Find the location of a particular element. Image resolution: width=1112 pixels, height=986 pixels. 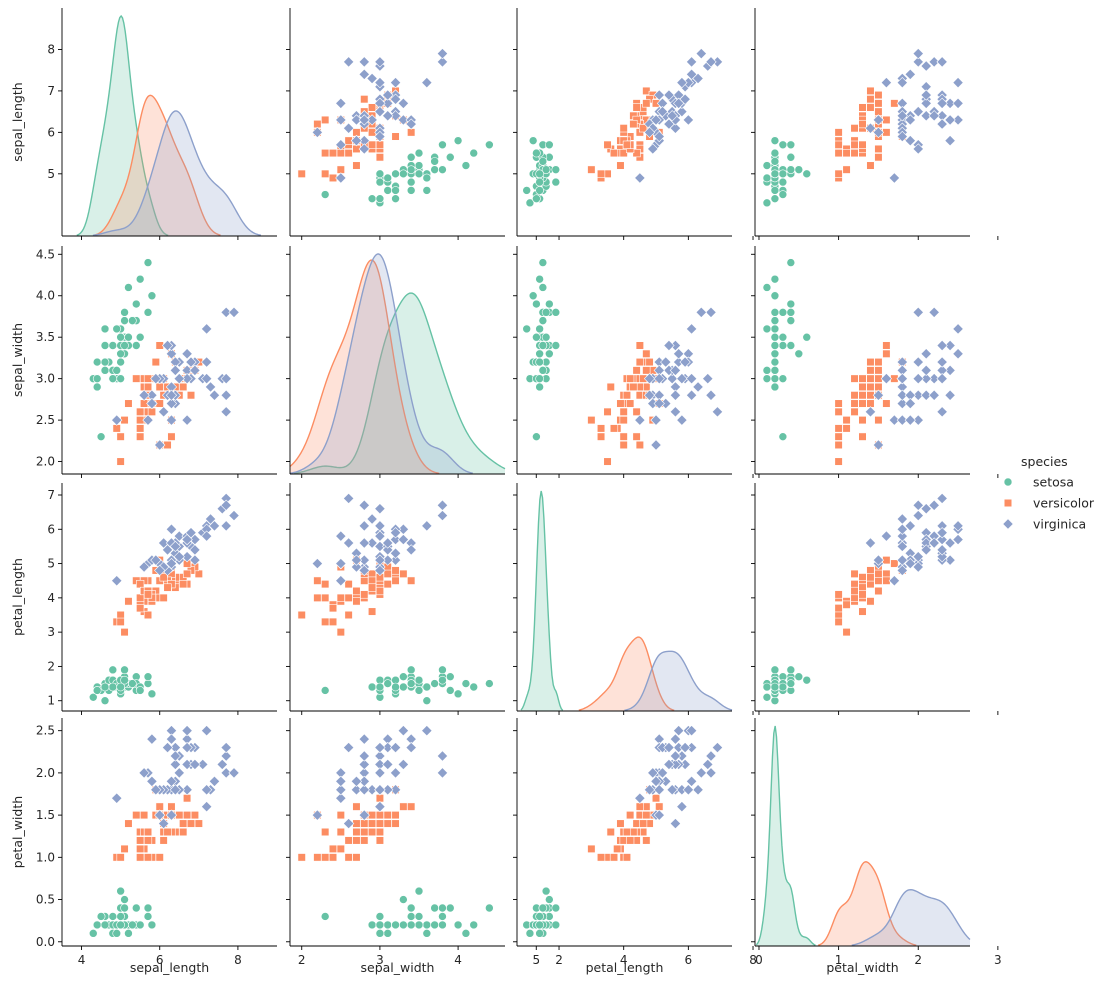

legend: species setosa versicolor virginica is located at coordinates (1048, 493).